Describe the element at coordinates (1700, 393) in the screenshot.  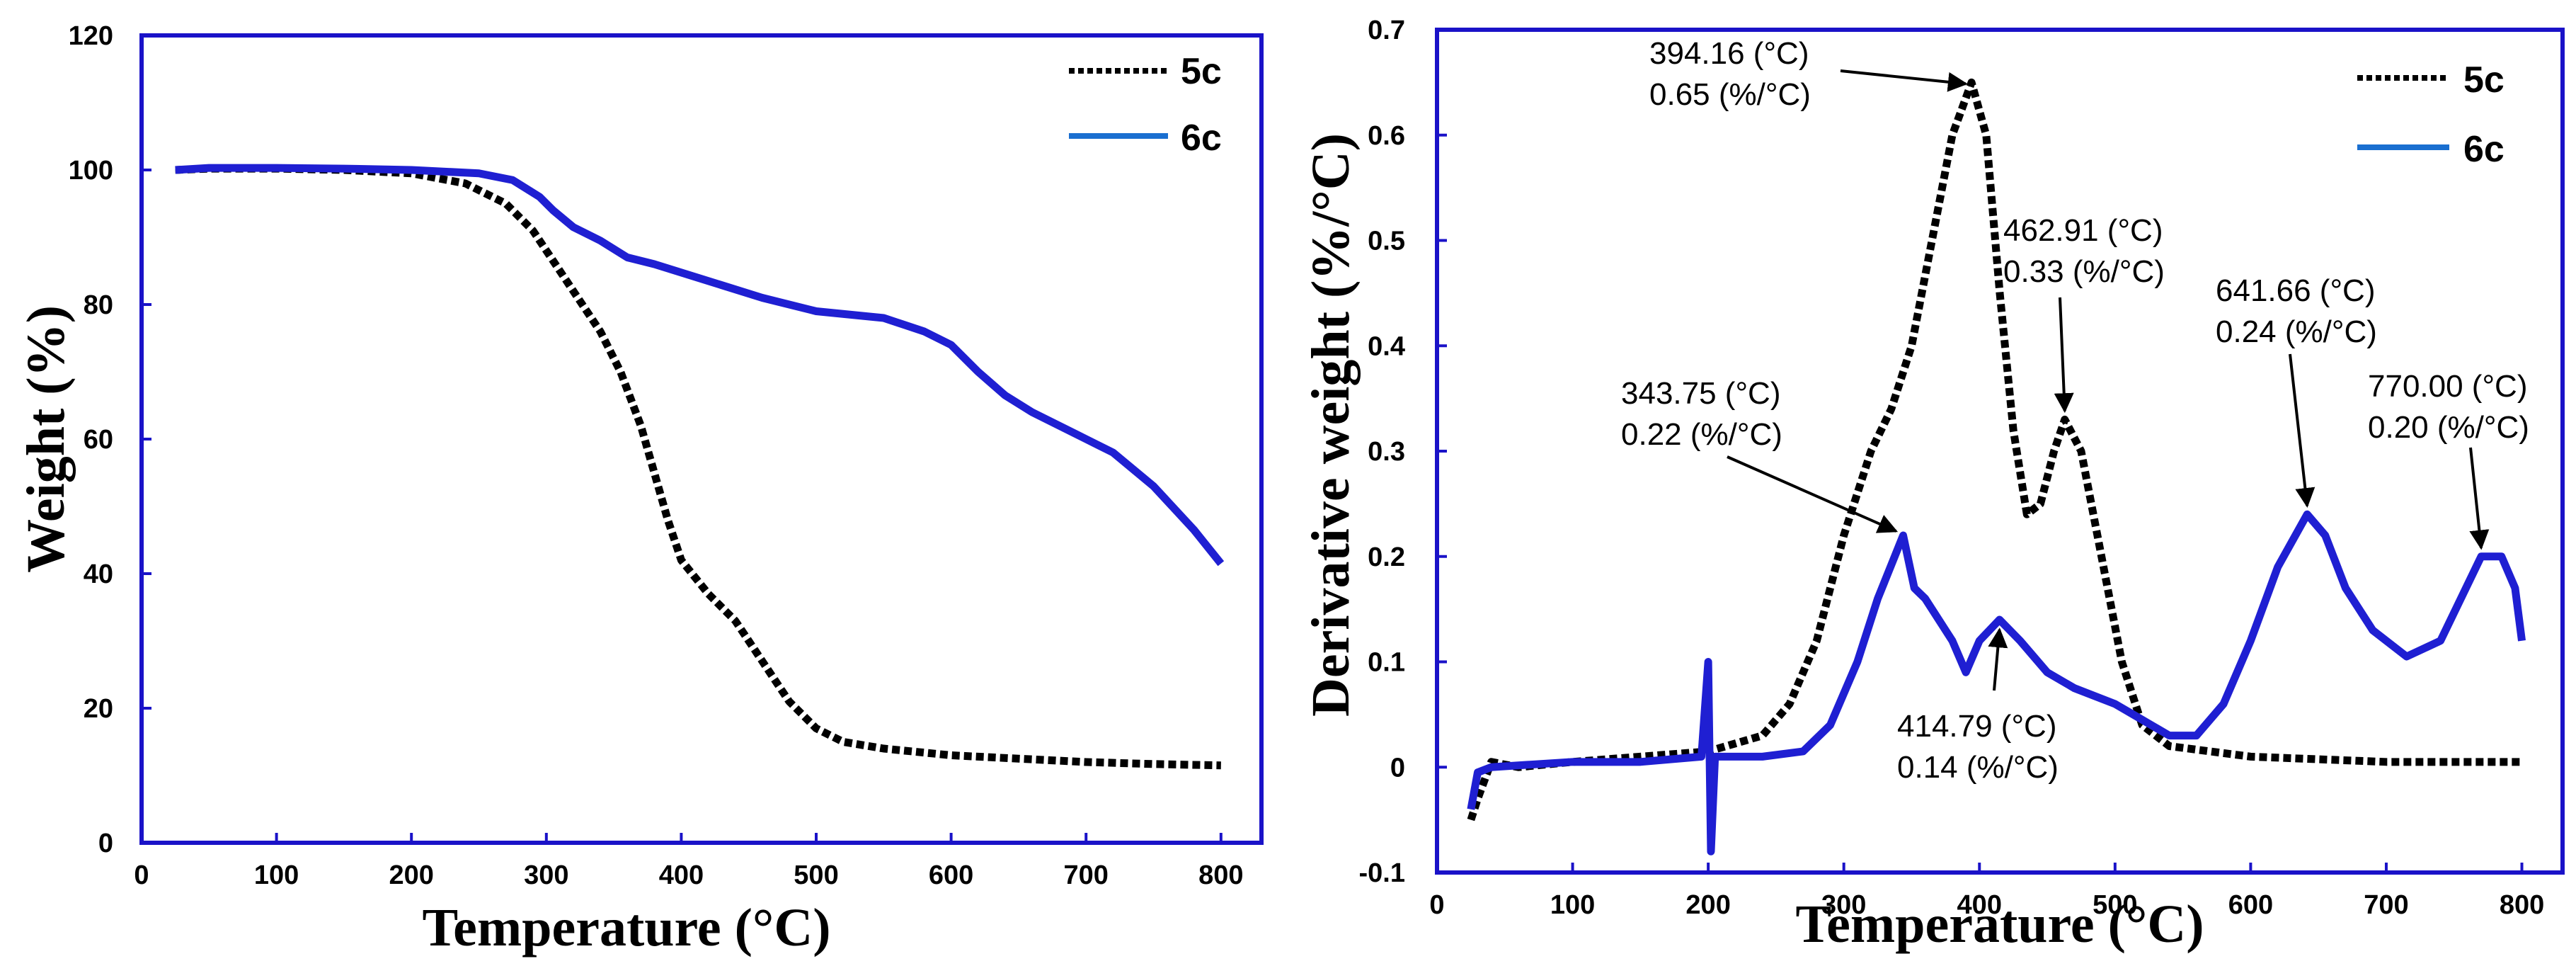
I see `annotation-temperature: 343.75 (°C)` at that location.